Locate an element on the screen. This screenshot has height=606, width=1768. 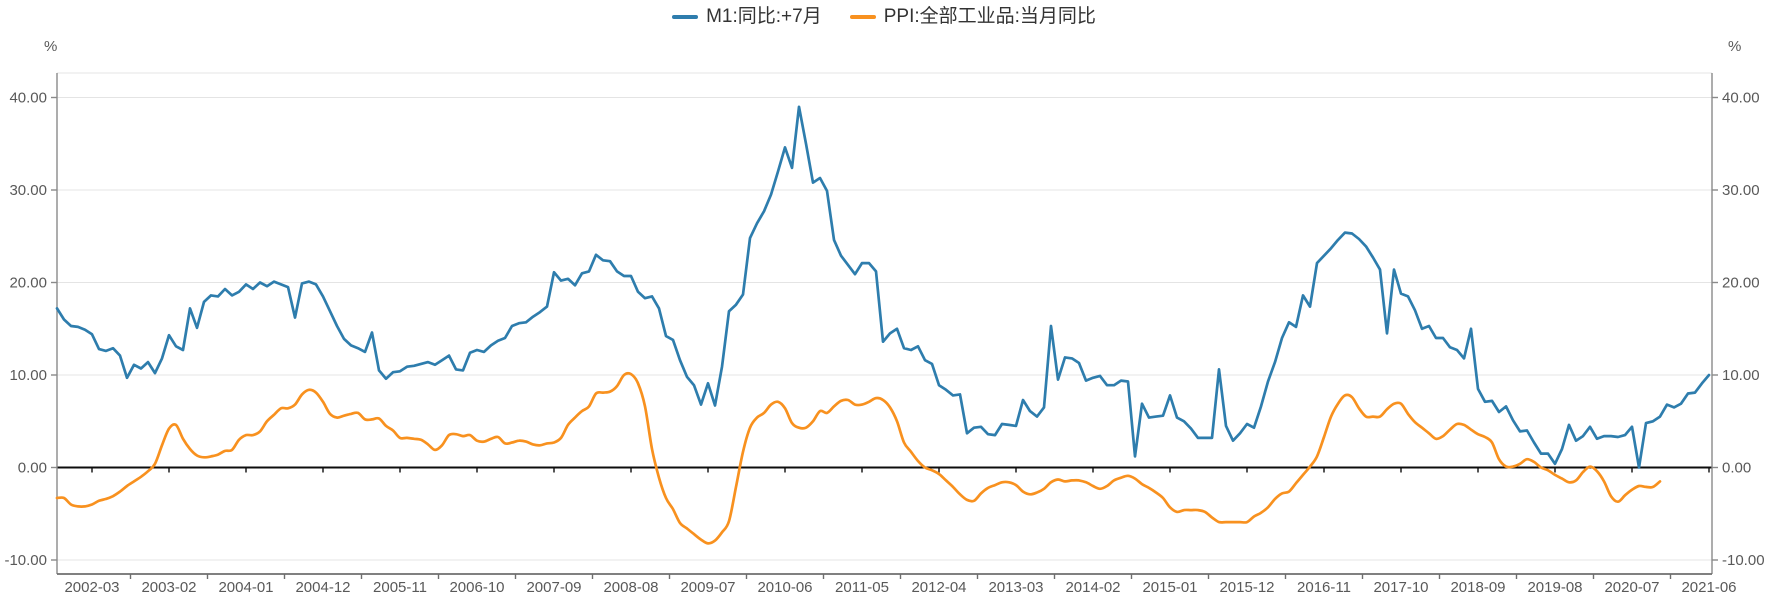
x-axis-label: 2021-06 is located at coordinates (1708, 587).